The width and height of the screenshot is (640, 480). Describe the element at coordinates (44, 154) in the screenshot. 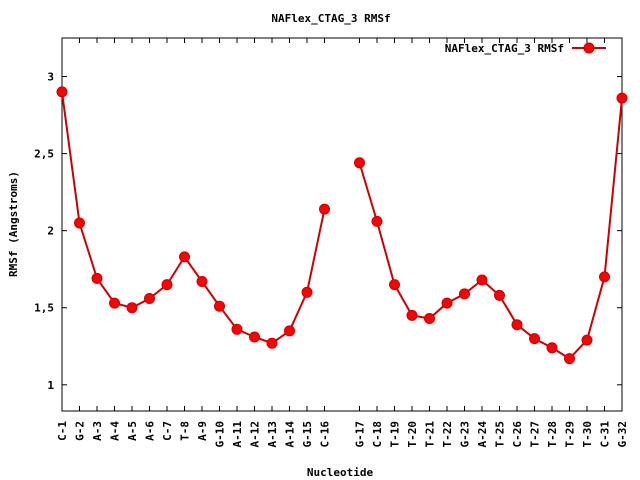

I see `y-tick-label: 2,5` at that location.